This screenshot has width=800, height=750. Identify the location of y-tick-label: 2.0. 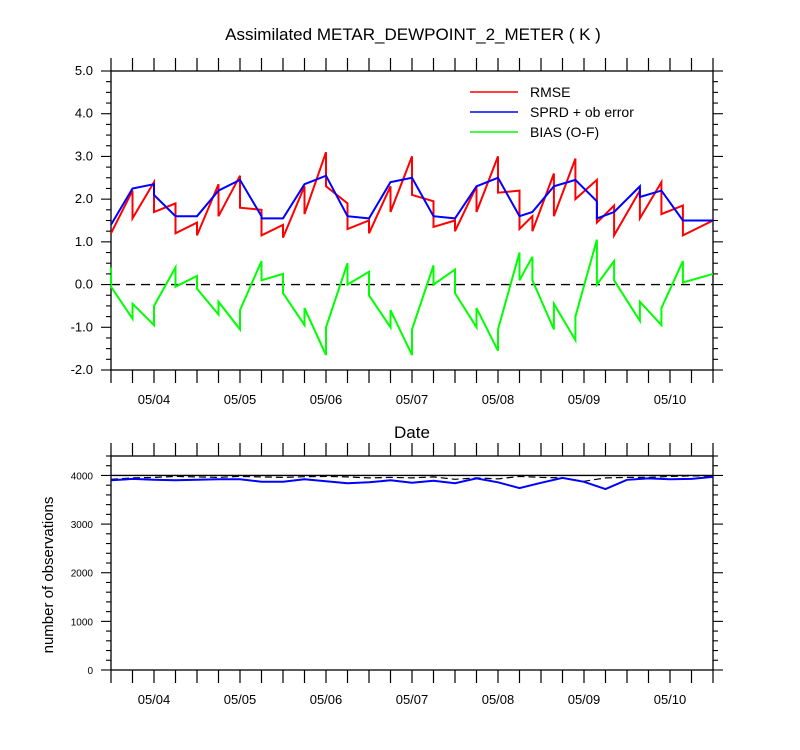
(84, 198).